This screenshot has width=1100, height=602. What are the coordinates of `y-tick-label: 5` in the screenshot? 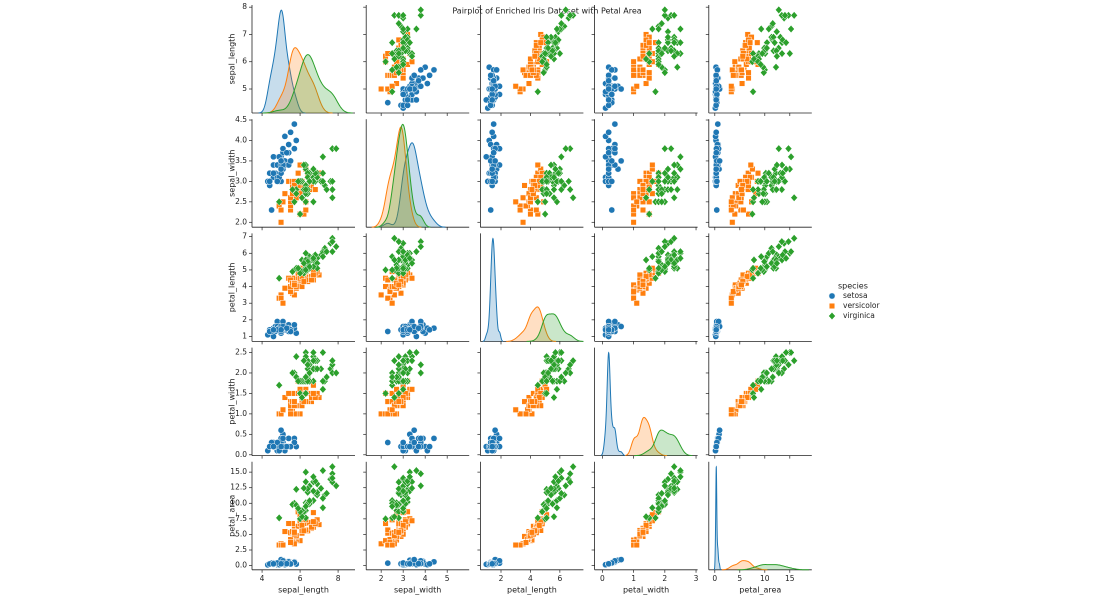 It's located at (244, 269).